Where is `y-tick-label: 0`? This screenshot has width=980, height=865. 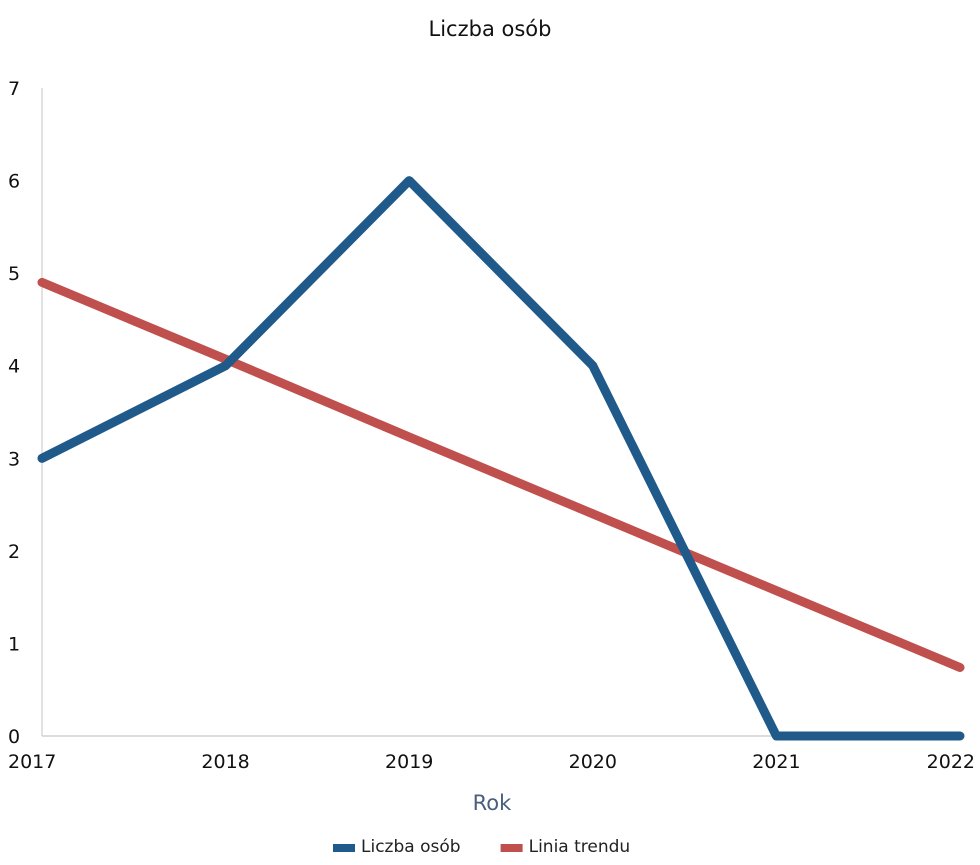
y-tick-label: 0 is located at coordinates (14, 737).